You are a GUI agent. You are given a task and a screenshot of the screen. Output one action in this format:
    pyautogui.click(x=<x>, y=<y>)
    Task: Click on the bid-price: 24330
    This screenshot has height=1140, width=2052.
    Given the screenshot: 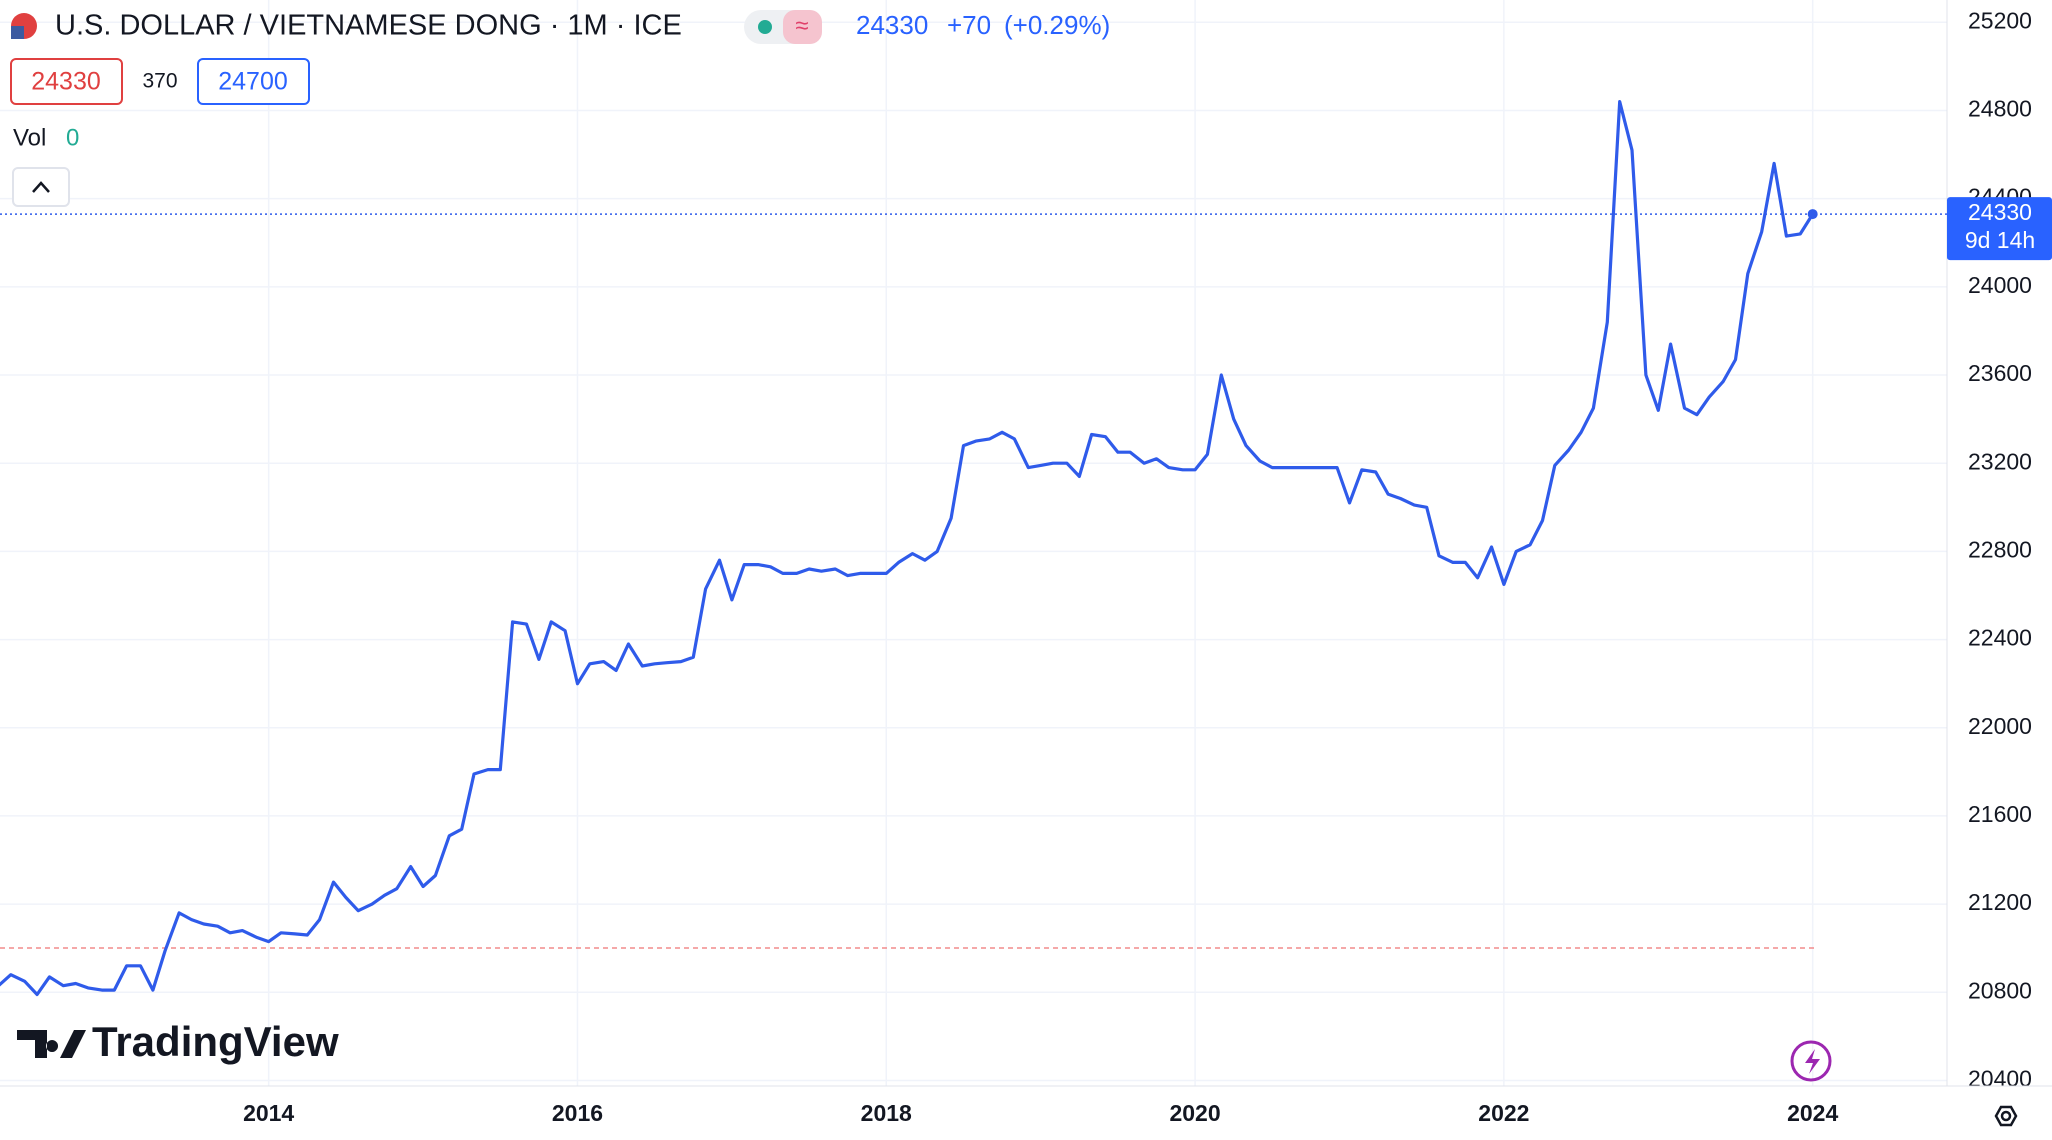 What is the action you would take?
    pyautogui.click(x=66, y=82)
    